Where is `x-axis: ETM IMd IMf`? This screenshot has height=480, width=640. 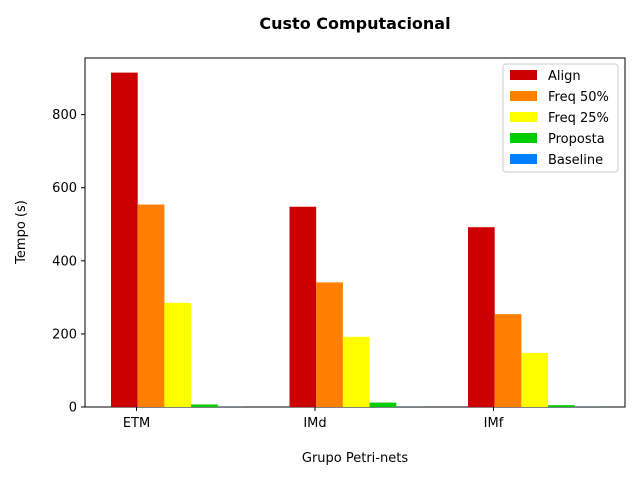
x-axis: ETM IMd IMf is located at coordinates (313, 419).